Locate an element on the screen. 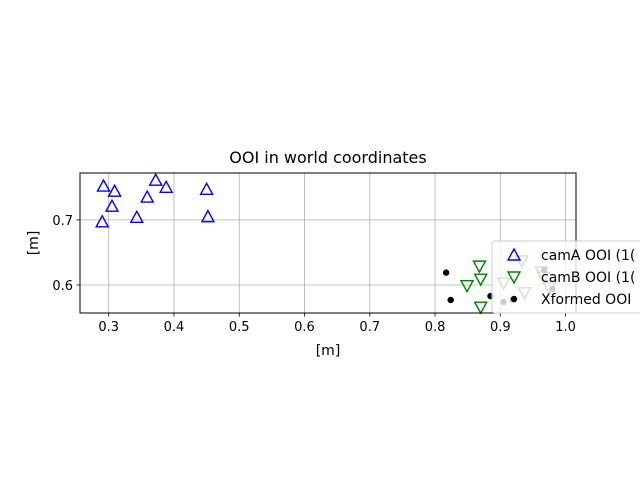 This screenshot has height=480, width=640. x-tick-label: 0.9 is located at coordinates (500, 327).